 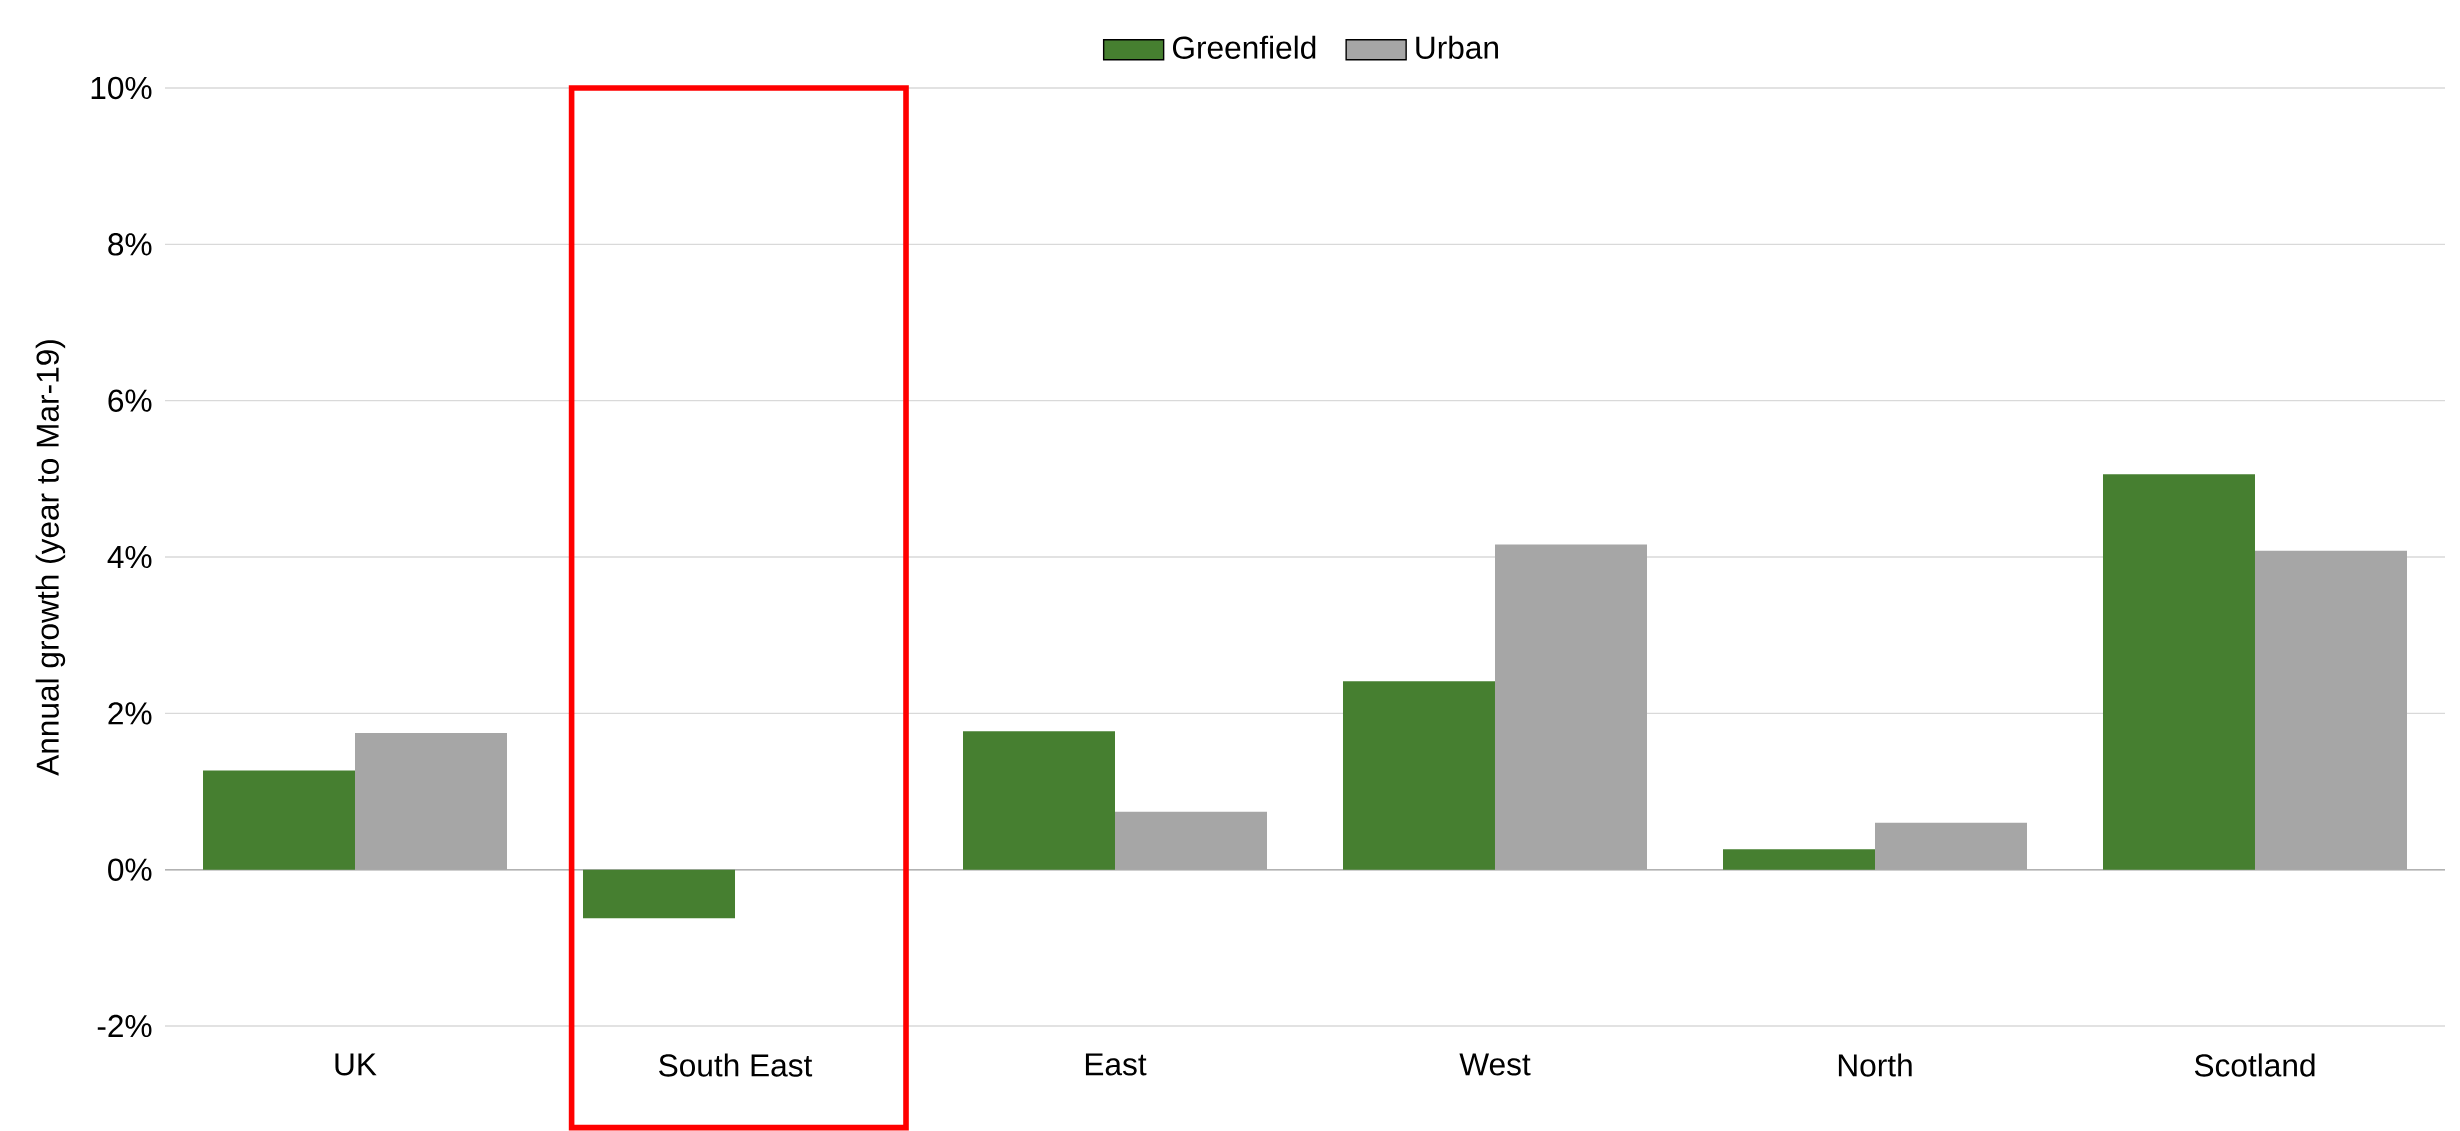 I want to click on y-tick-label: 8%, so click(x=130, y=244).